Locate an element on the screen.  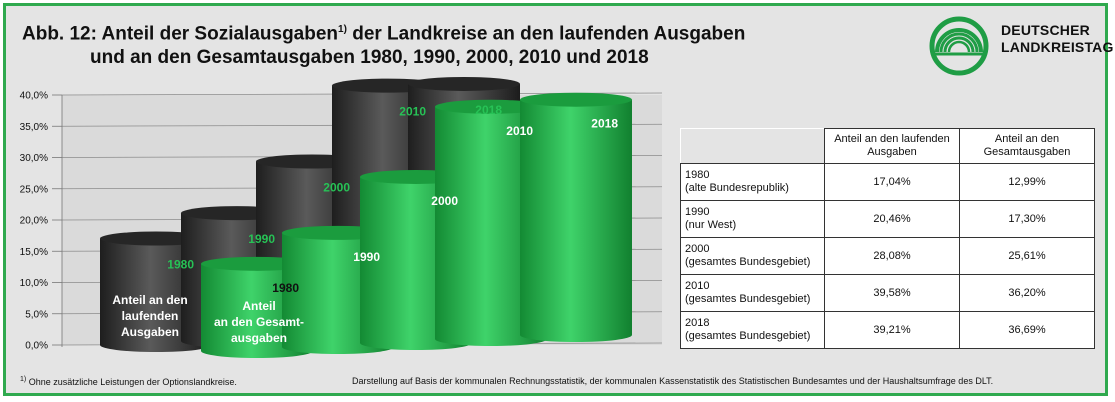
series-label-laufende-line: Anteil an den is located at coordinates (149, 300).